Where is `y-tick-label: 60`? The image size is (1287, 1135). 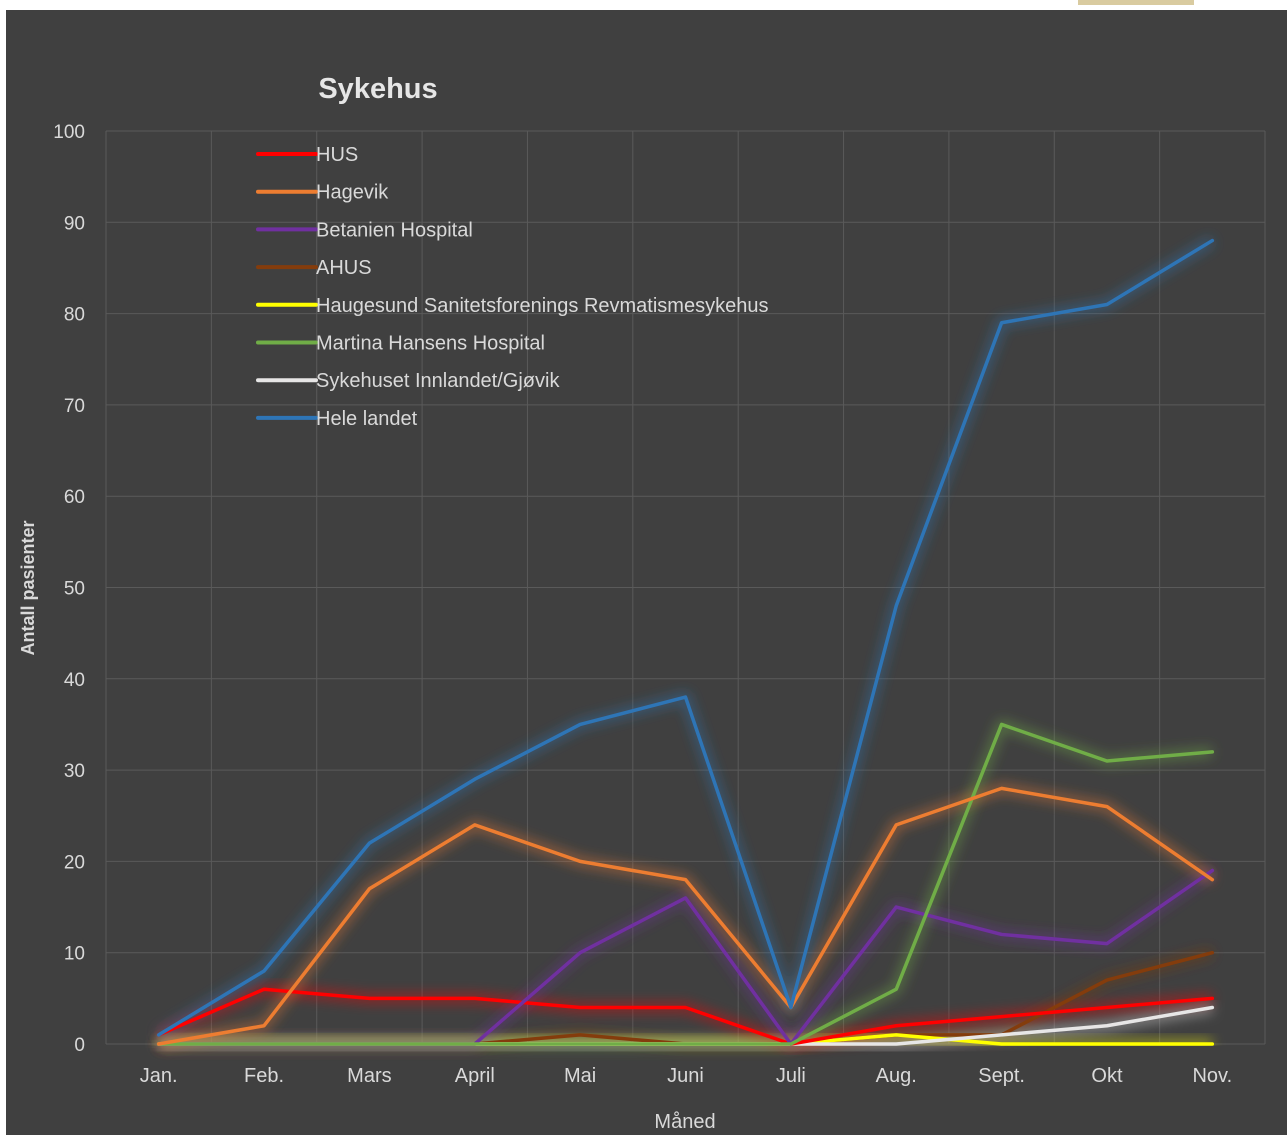
y-tick-label: 60 is located at coordinates (74, 497).